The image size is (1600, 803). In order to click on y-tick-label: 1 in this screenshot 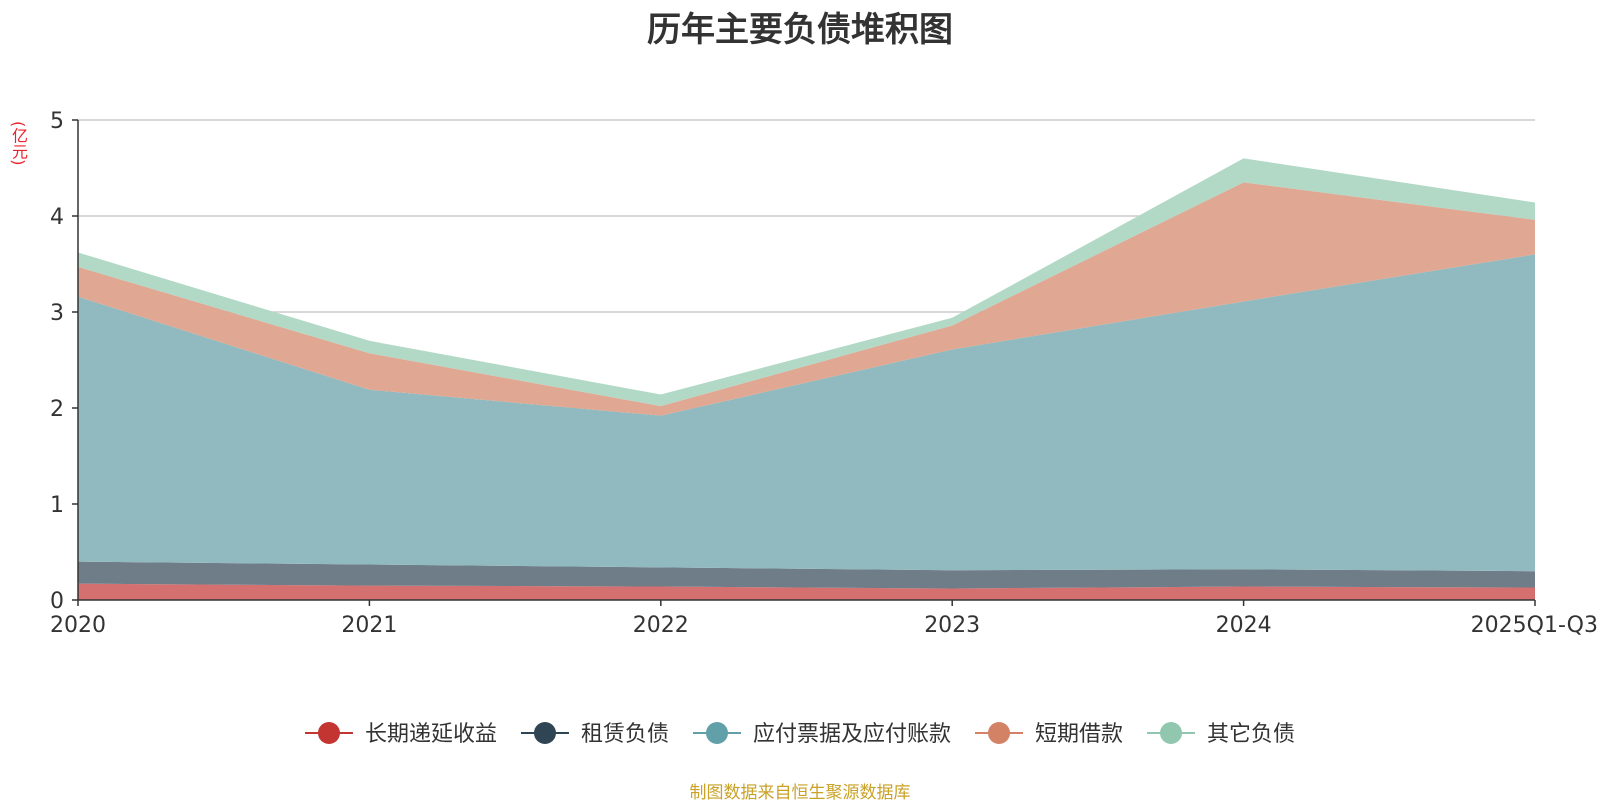, I will do `click(57, 505)`.